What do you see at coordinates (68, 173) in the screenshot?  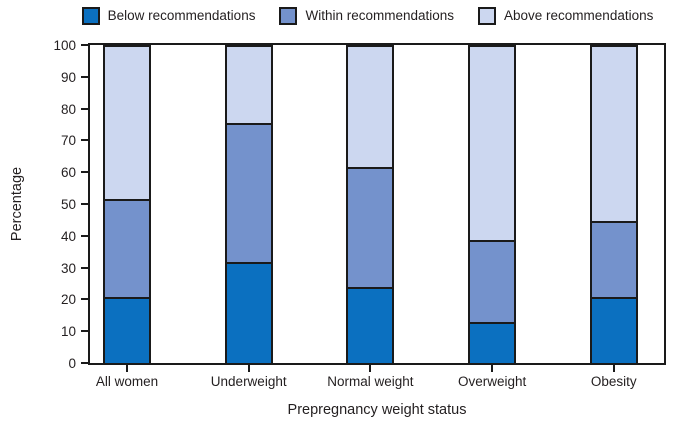 I see `y-tick-label: 60` at bounding box center [68, 173].